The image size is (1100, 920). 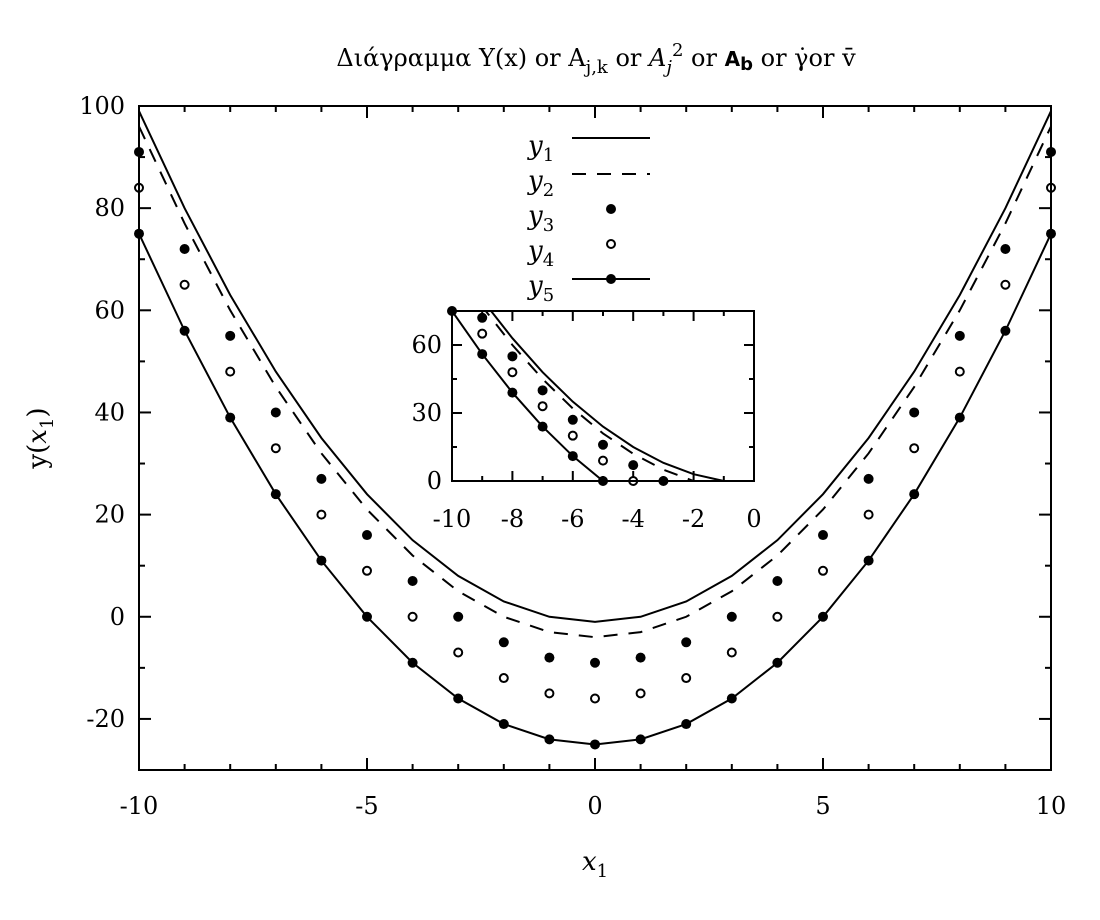 I want to click on legend-swatch-y4, so click(x=611, y=244).